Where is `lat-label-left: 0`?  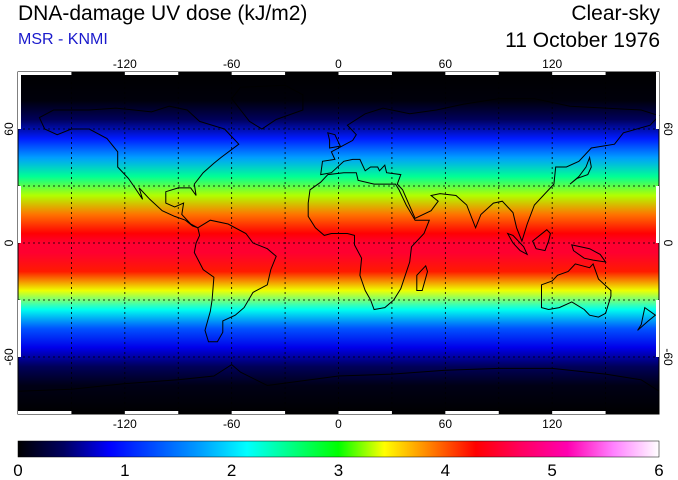
lat-label-left: 0 is located at coordinates (9, 242).